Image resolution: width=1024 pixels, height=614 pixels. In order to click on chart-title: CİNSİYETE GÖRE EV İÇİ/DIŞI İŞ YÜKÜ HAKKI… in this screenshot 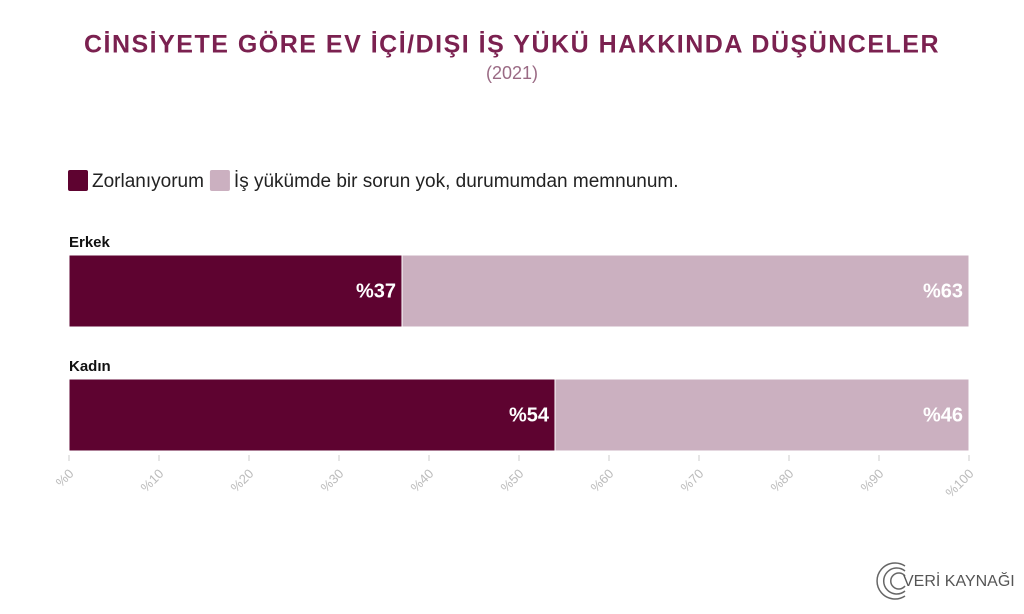, I will do `click(512, 44)`.